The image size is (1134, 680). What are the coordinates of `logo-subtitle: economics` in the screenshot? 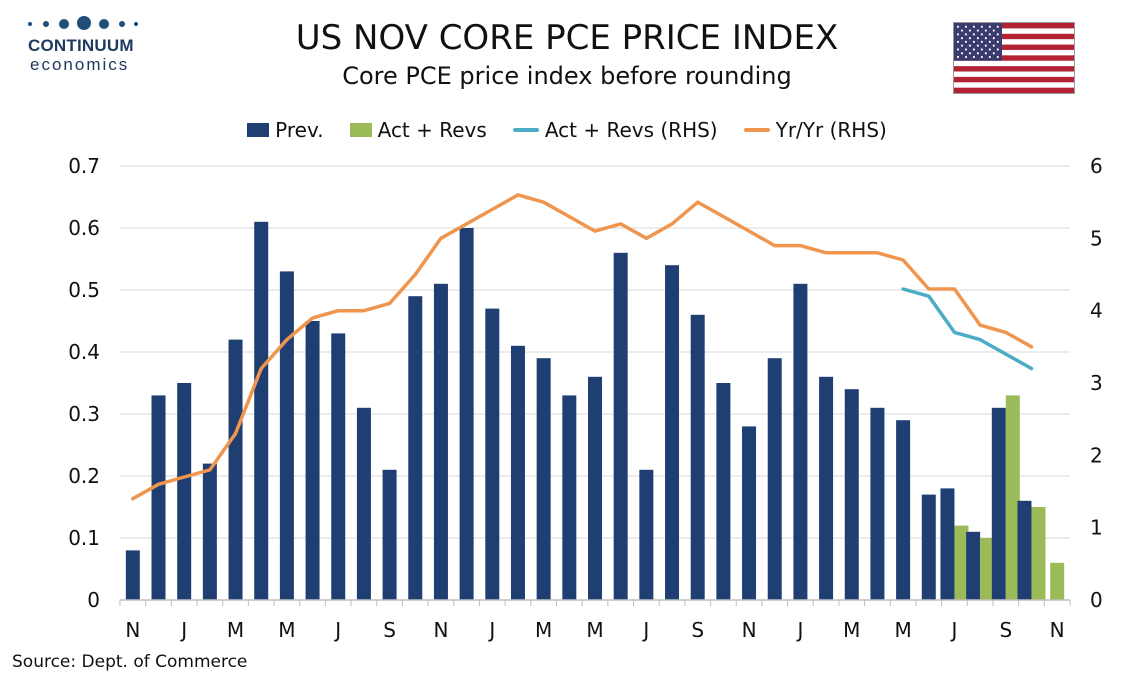 It's located at (80, 64).